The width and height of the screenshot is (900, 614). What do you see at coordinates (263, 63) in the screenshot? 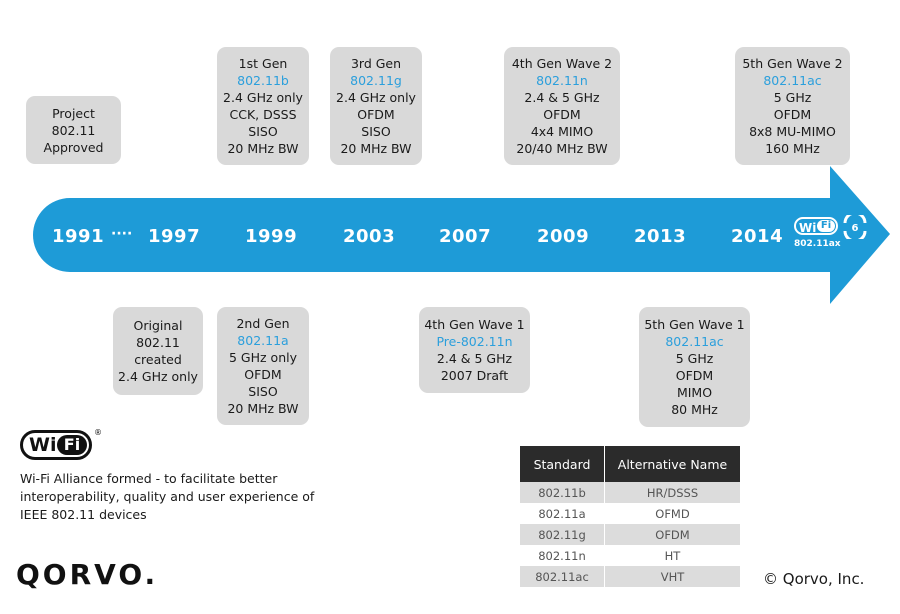
I see `box-generation: 1st Gen` at bounding box center [263, 63].